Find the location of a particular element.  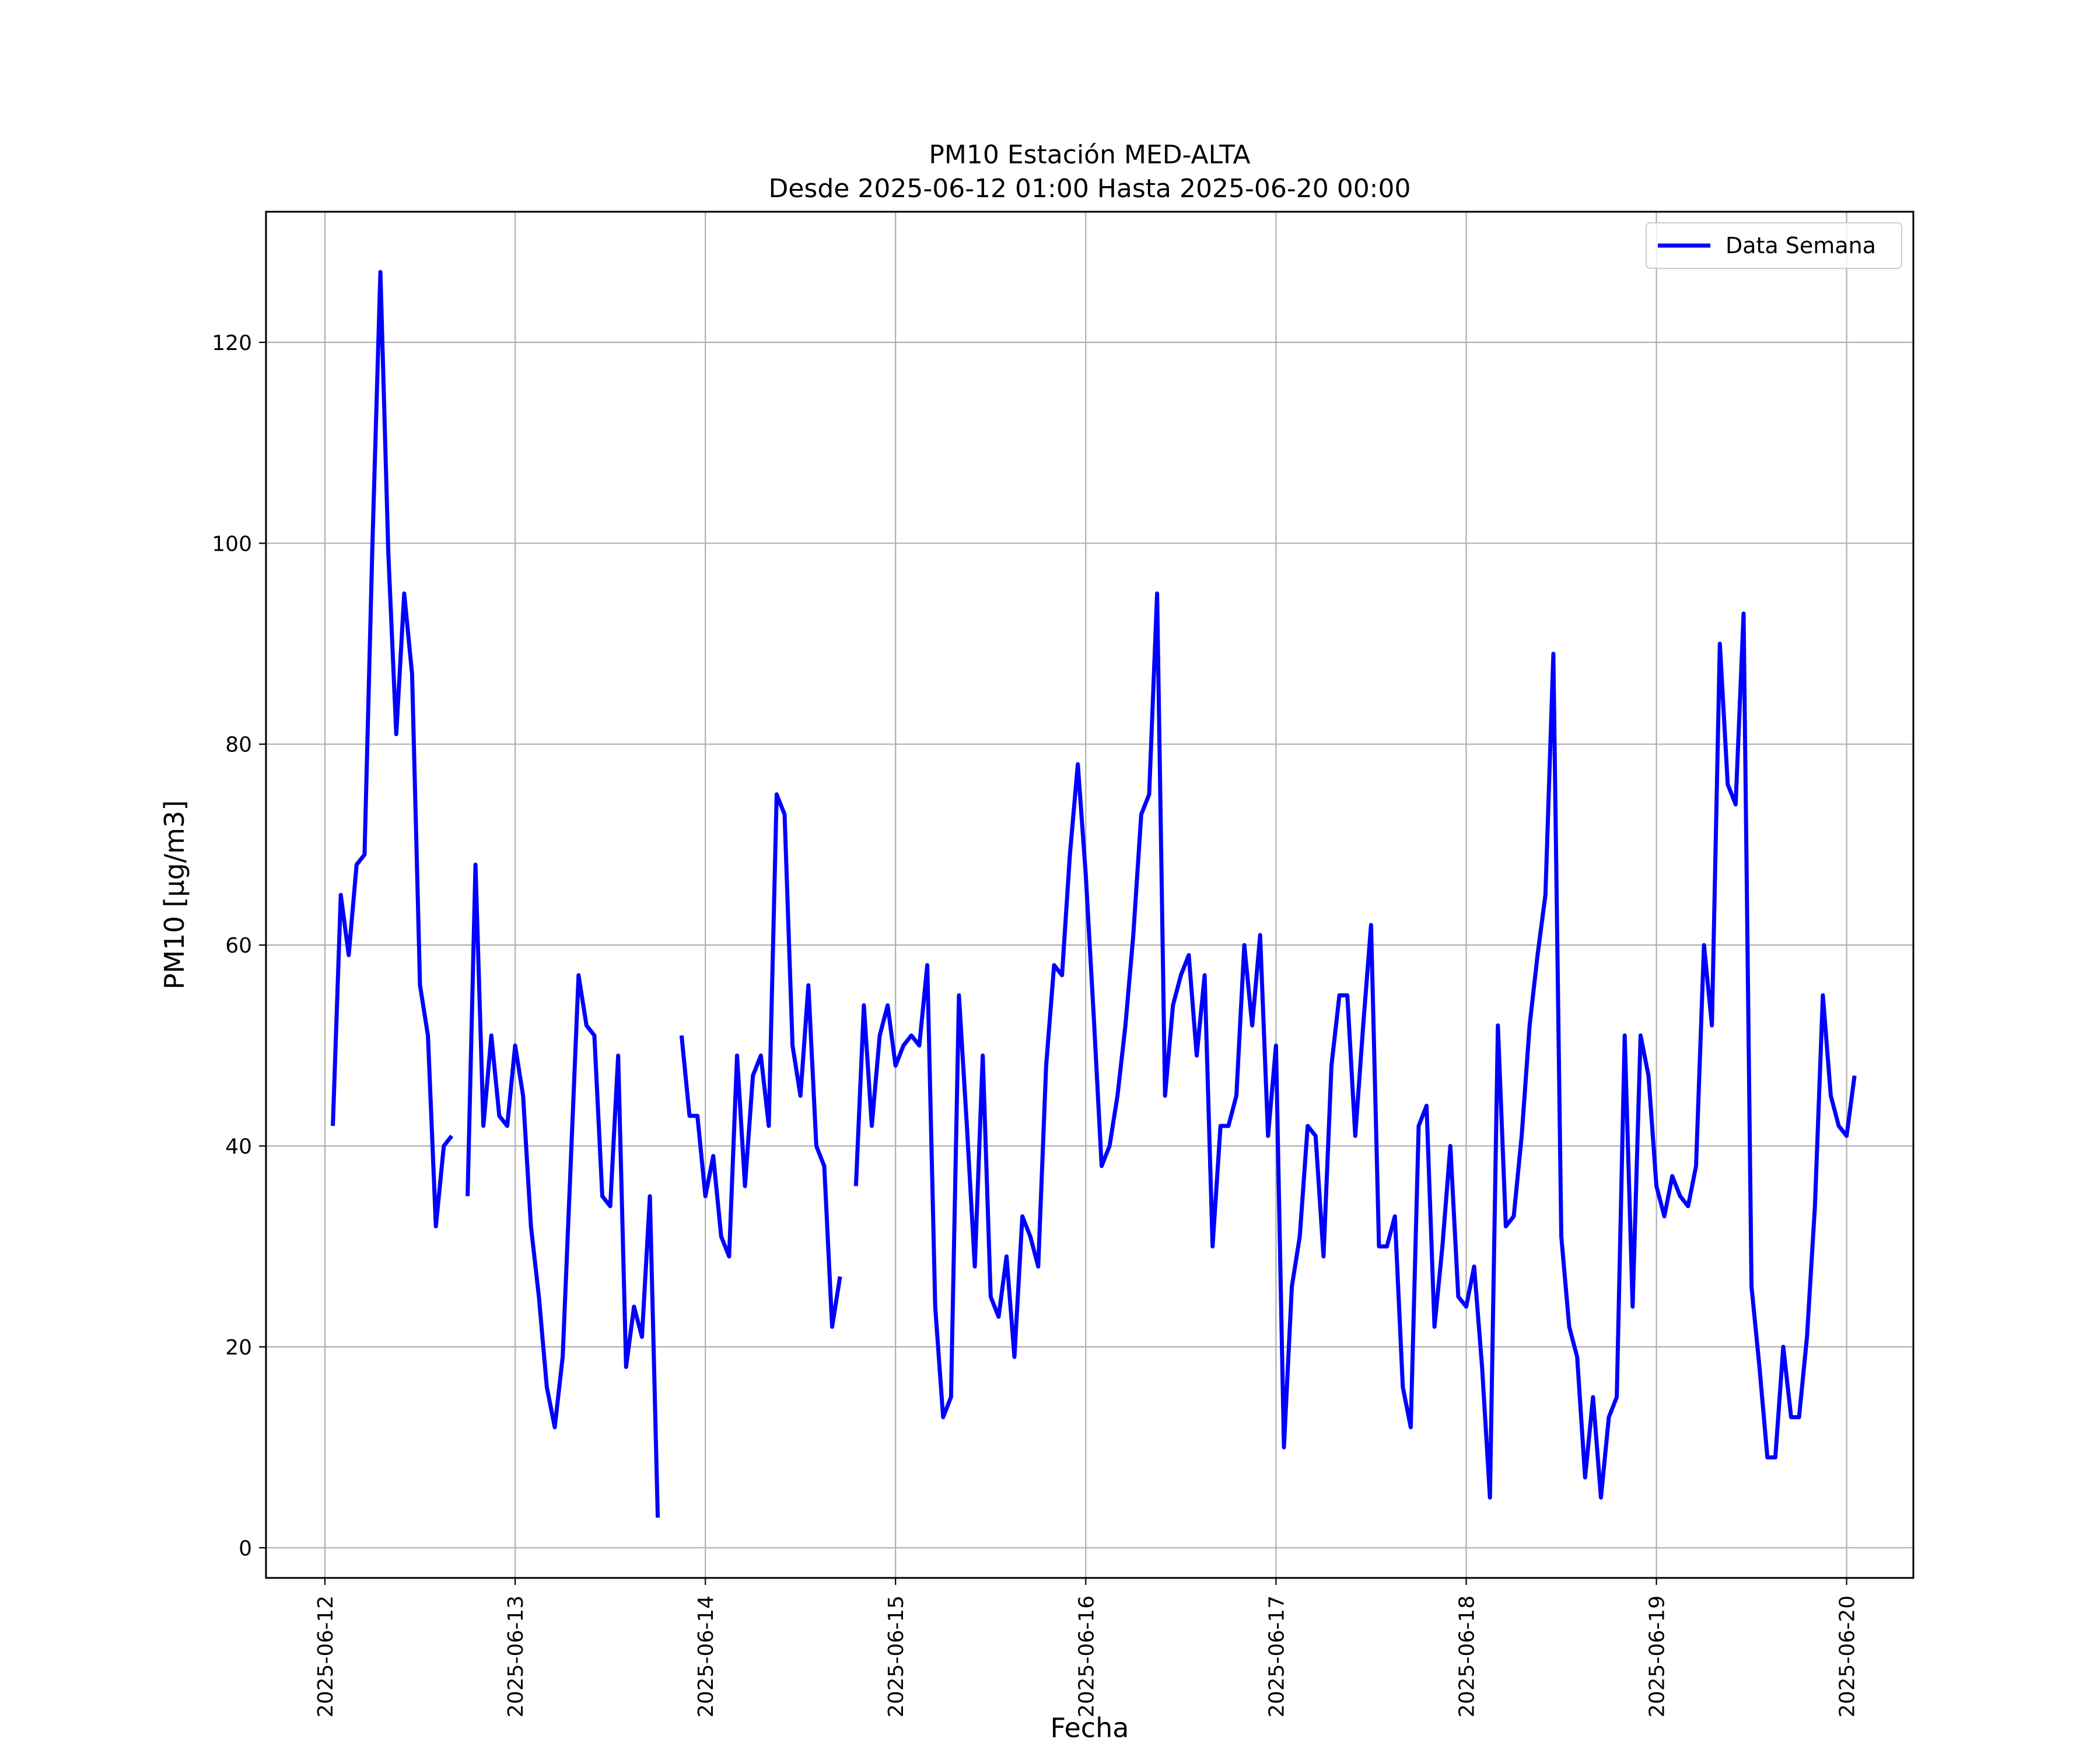

y-tick-label: 80 is located at coordinates (238, 745).